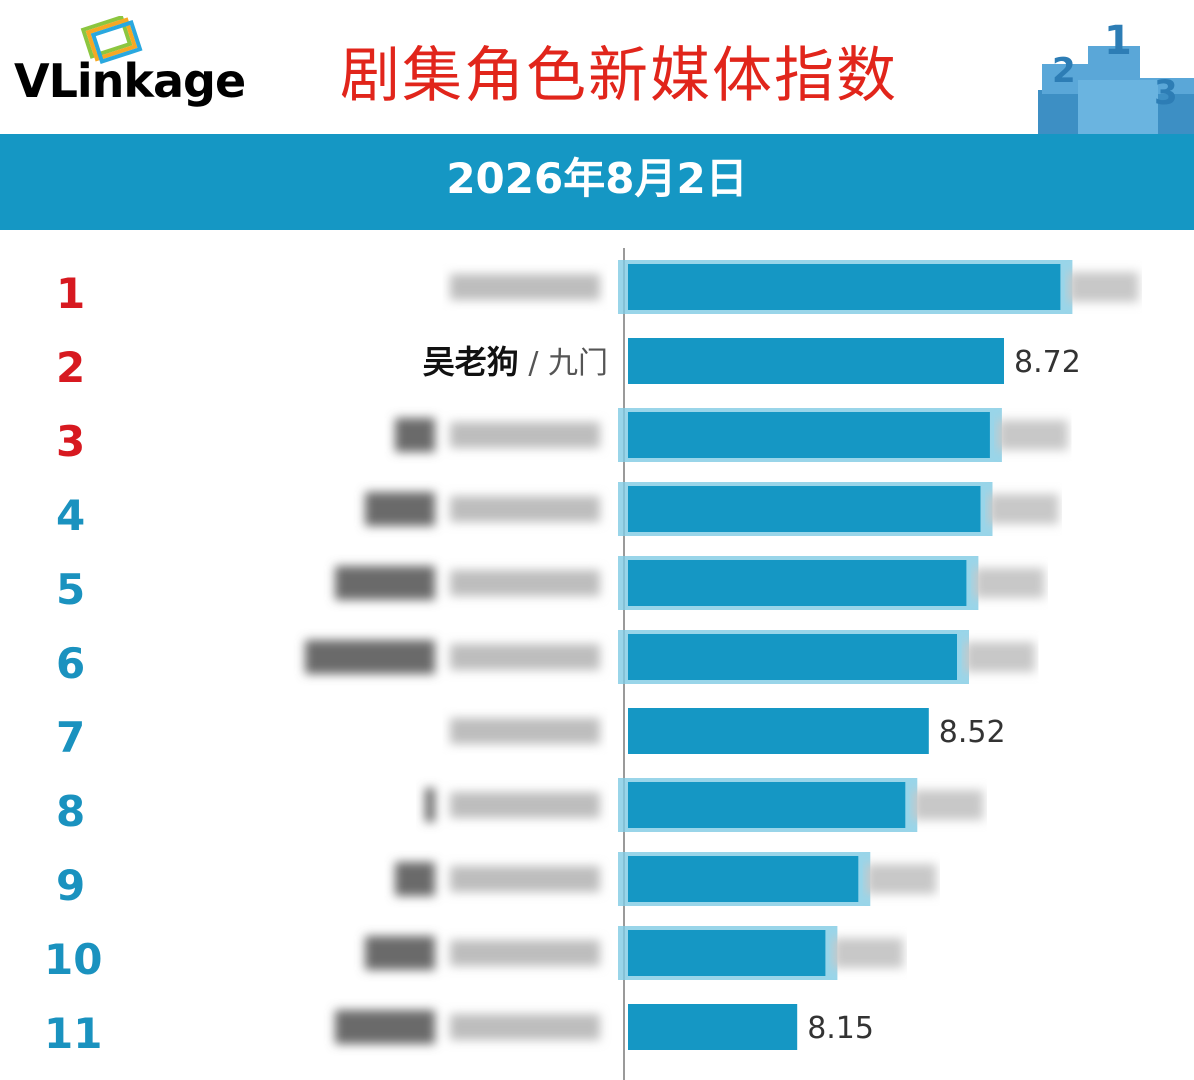  Describe the element at coordinates (70, 663) in the screenshot. I see `rank-number: 6` at that location.